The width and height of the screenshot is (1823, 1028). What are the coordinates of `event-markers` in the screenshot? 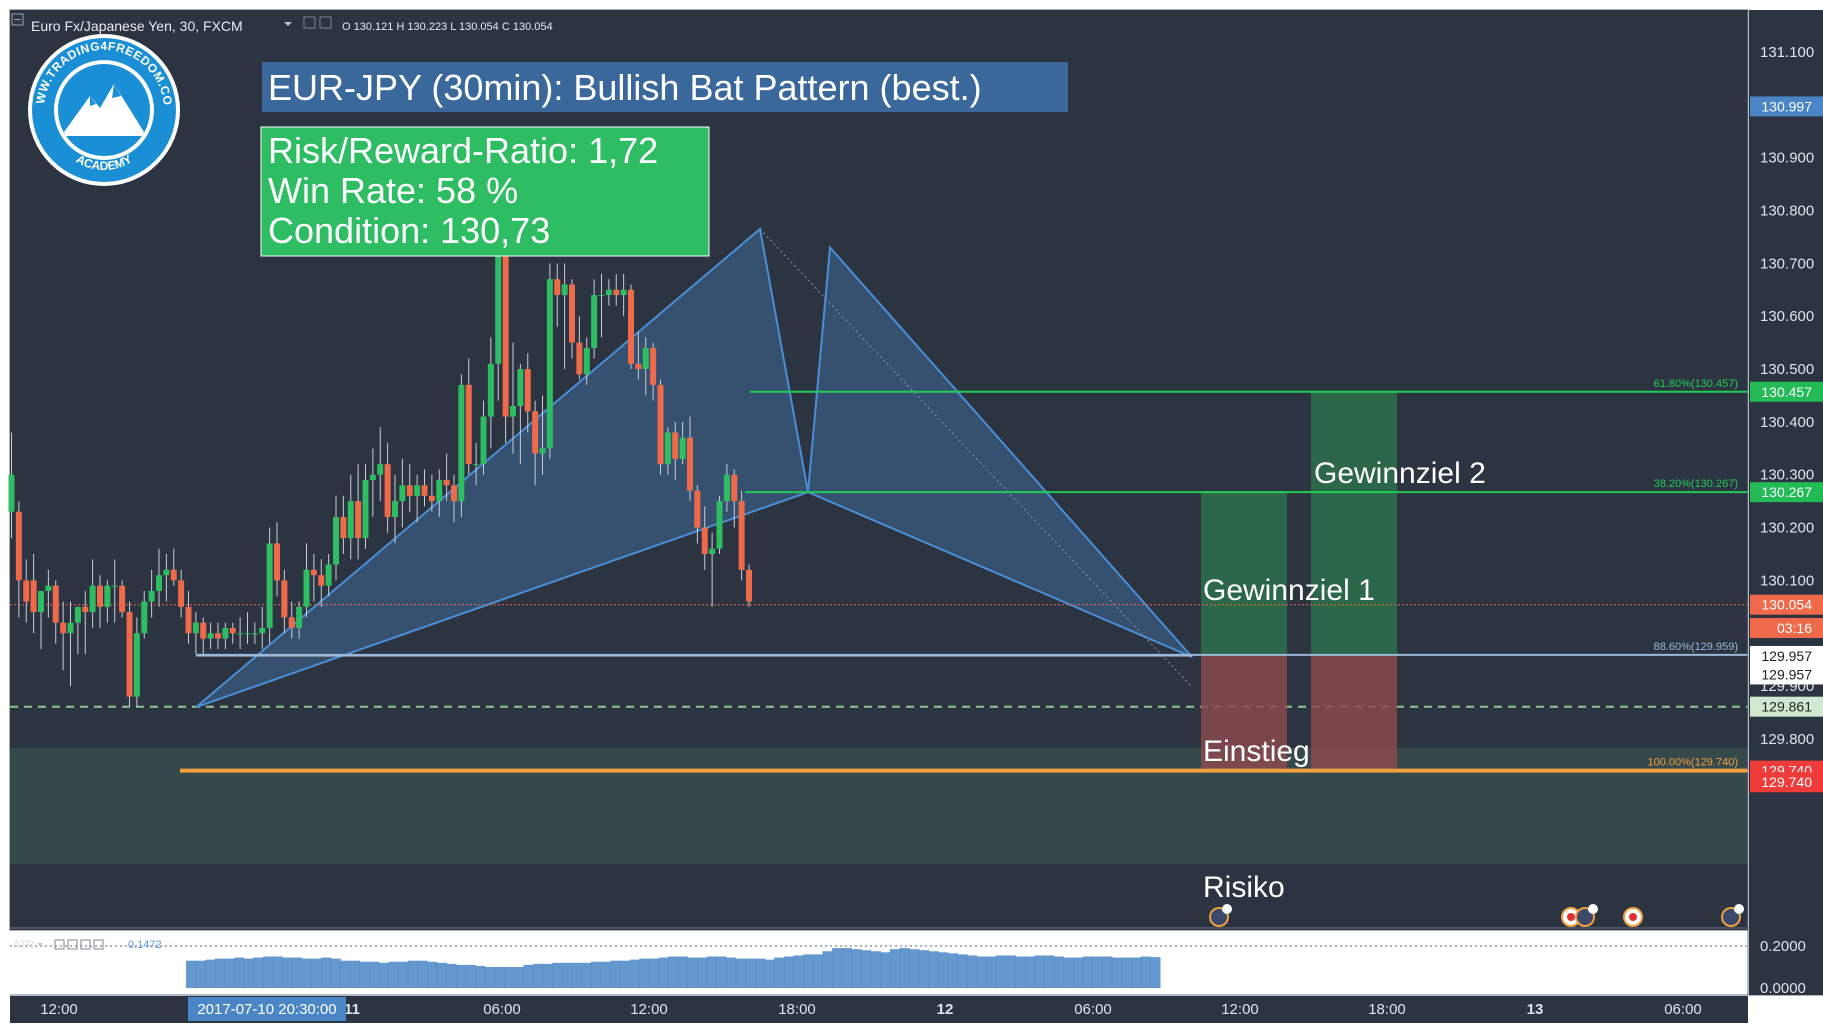 It's located at (1476, 915).